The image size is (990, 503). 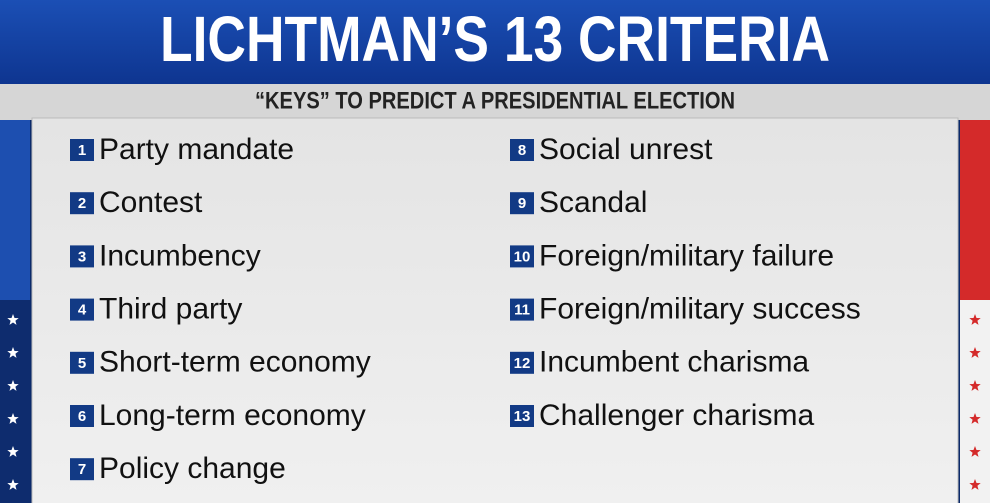 I want to click on key-label: Third party, so click(x=170, y=309).